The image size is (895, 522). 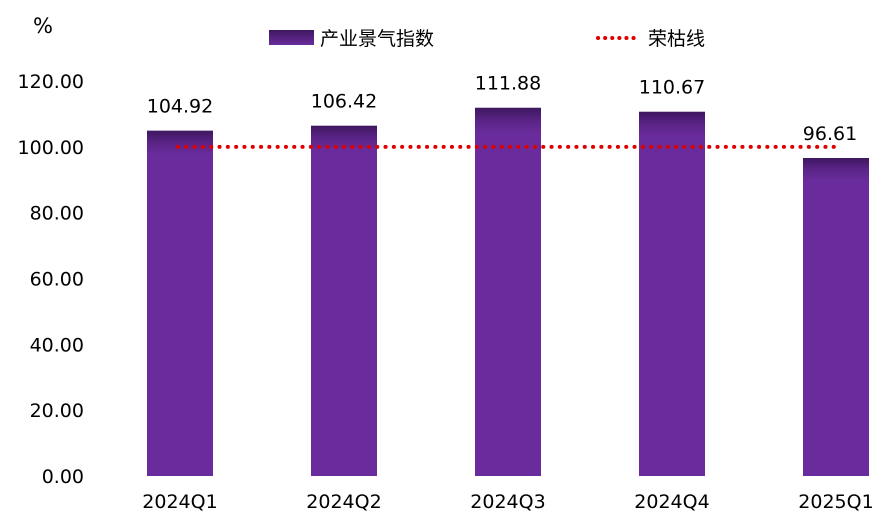 What do you see at coordinates (51, 148) in the screenshot?
I see `y-tick-label: 100.00` at bounding box center [51, 148].